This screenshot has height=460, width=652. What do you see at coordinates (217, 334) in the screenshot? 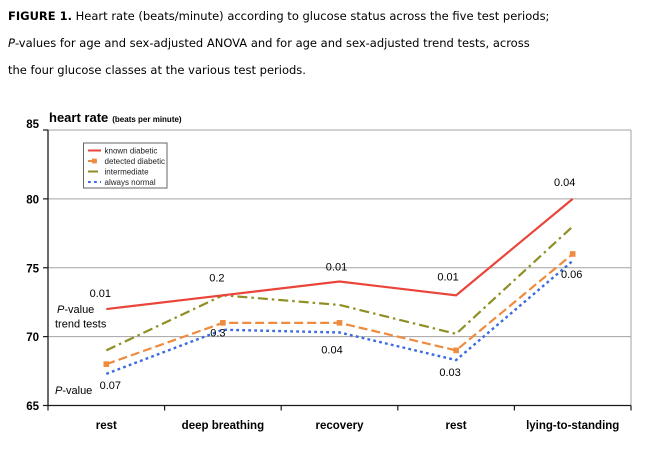
I see `anova-pvalue-label: 0.3` at bounding box center [217, 334].